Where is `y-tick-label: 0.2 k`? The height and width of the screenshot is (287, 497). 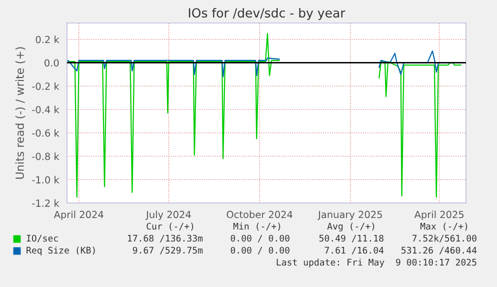
y-tick-label: 0.2 k is located at coordinates (48, 40).